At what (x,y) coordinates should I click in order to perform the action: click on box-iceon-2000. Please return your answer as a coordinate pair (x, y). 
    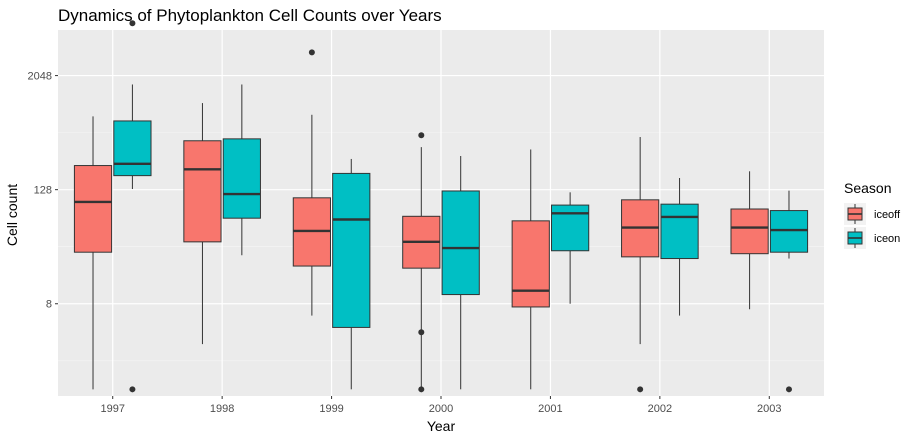
    Looking at the image, I should click on (460, 273).